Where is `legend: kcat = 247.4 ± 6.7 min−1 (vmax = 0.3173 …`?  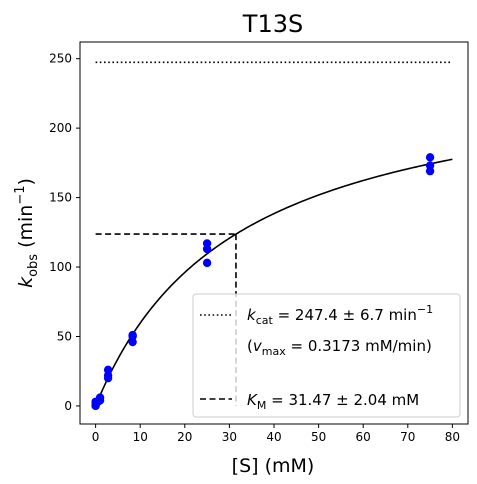 legend: kcat = 247.4 ± 6.7 min−1 (vmax = 0.3173 … is located at coordinates (326, 355).